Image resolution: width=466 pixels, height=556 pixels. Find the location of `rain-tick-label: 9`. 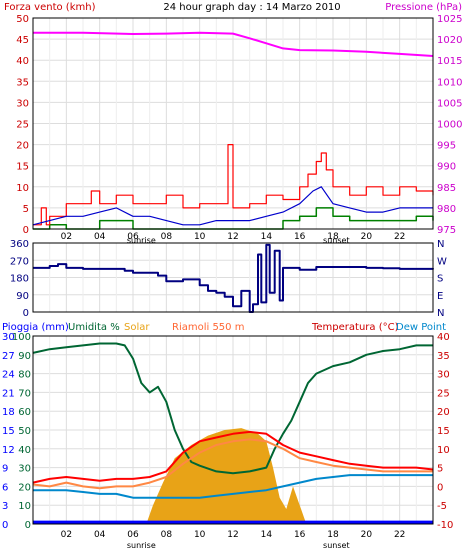

rain-tick-label: 9 is located at coordinates (5, 469).